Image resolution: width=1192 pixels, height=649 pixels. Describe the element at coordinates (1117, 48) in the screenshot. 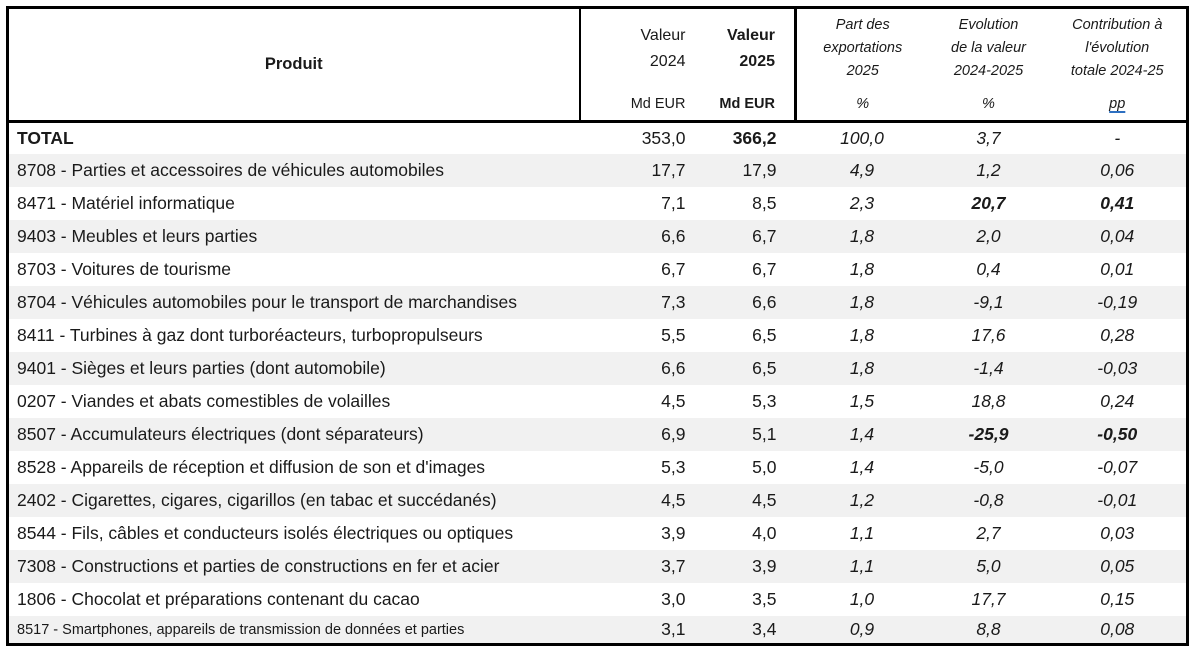

I see `header-contribution-line2: l'évolution` at that location.